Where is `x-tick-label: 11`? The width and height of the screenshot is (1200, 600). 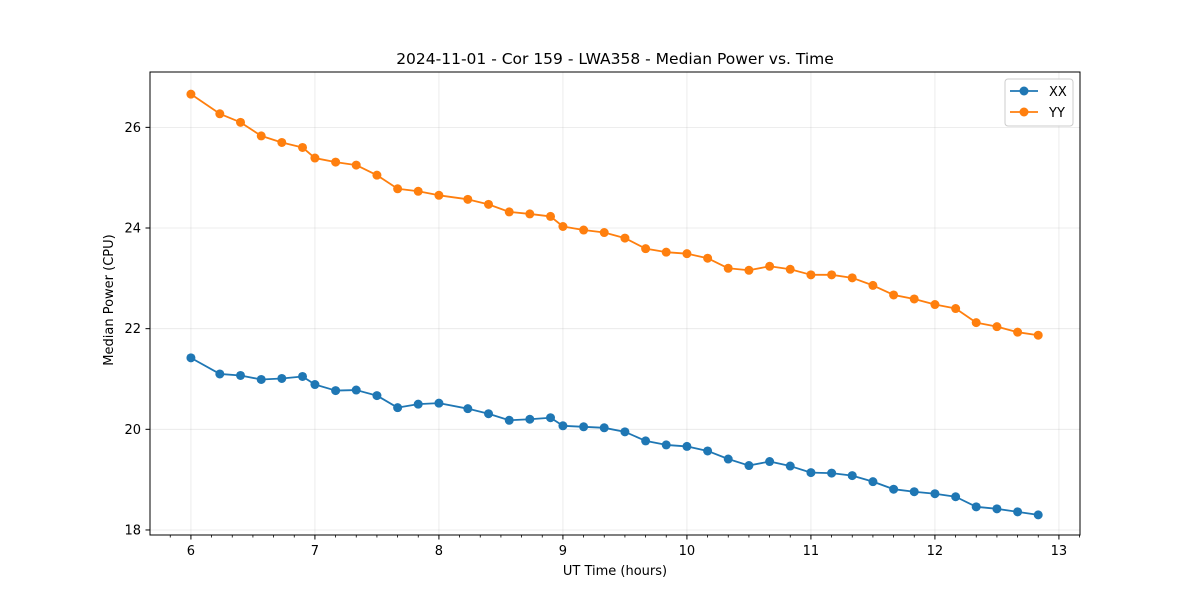
x-tick-label: 11 is located at coordinates (811, 551).